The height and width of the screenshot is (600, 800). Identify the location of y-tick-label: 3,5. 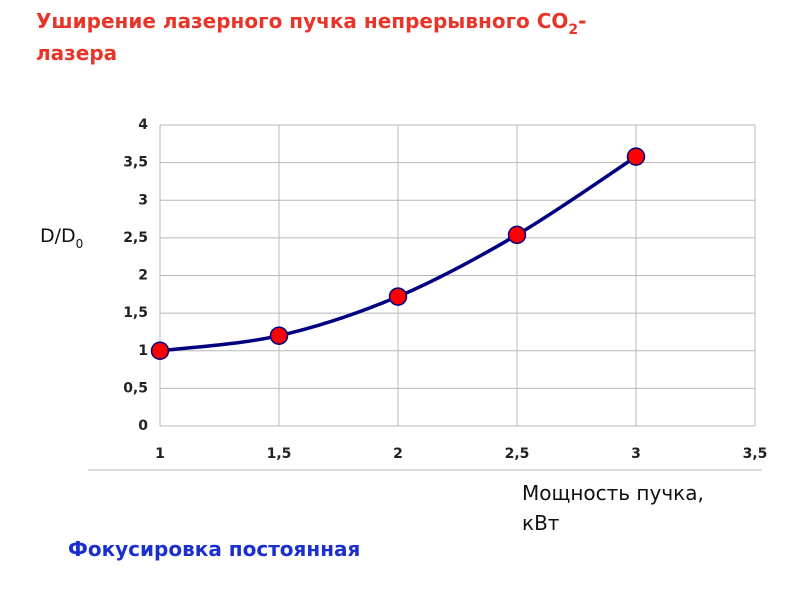
(135, 163).